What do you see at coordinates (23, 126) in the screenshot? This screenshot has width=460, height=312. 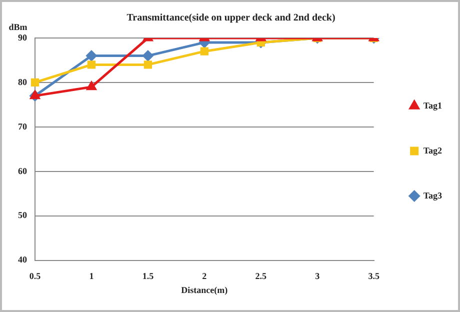 I see `y-tick-label: 70` at bounding box center [23, 126].